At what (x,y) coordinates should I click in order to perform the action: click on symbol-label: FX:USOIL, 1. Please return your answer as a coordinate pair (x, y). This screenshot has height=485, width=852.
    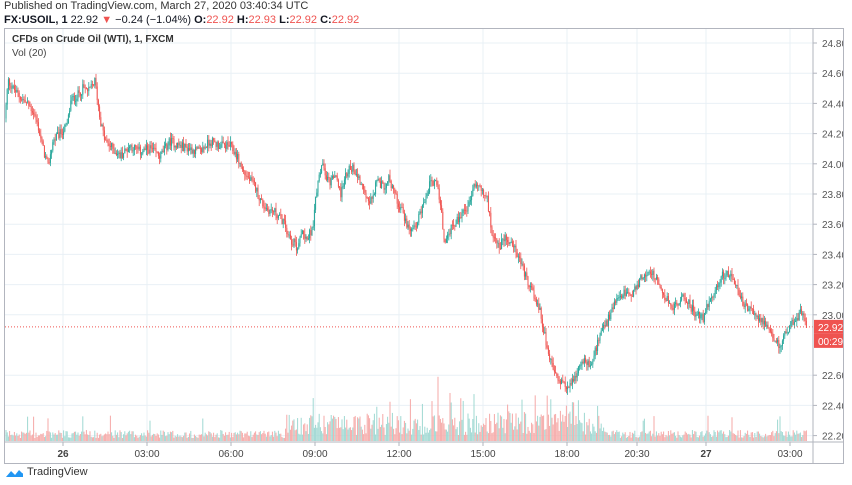
    Looking at the image, I should click on (36, 20).